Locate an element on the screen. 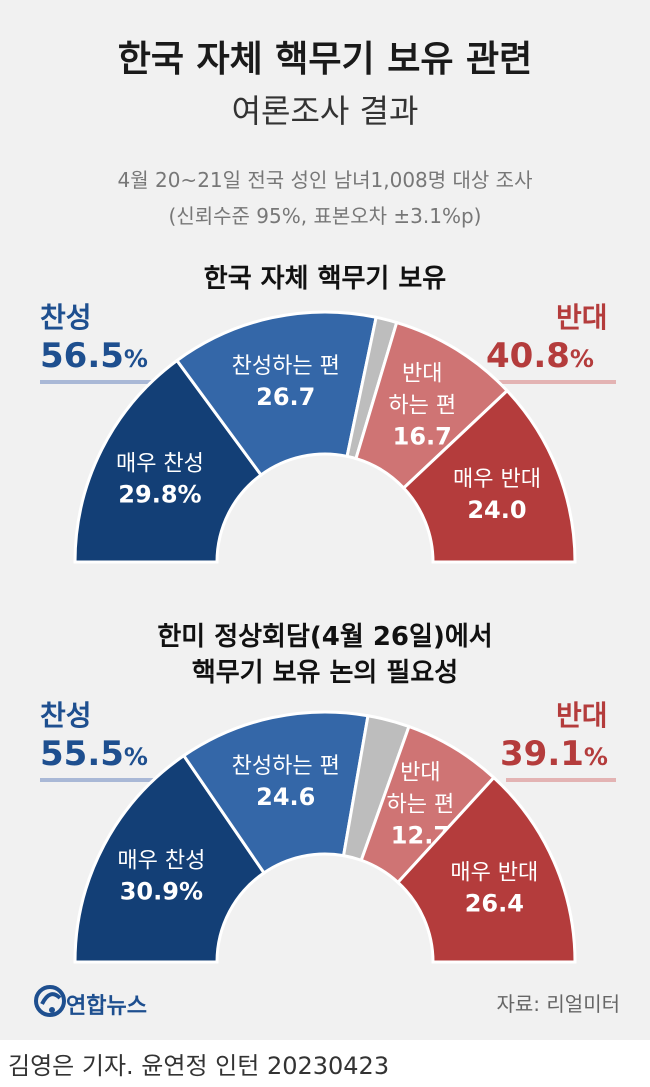  chart1-favor-underline is located at coordinates (99, 382).